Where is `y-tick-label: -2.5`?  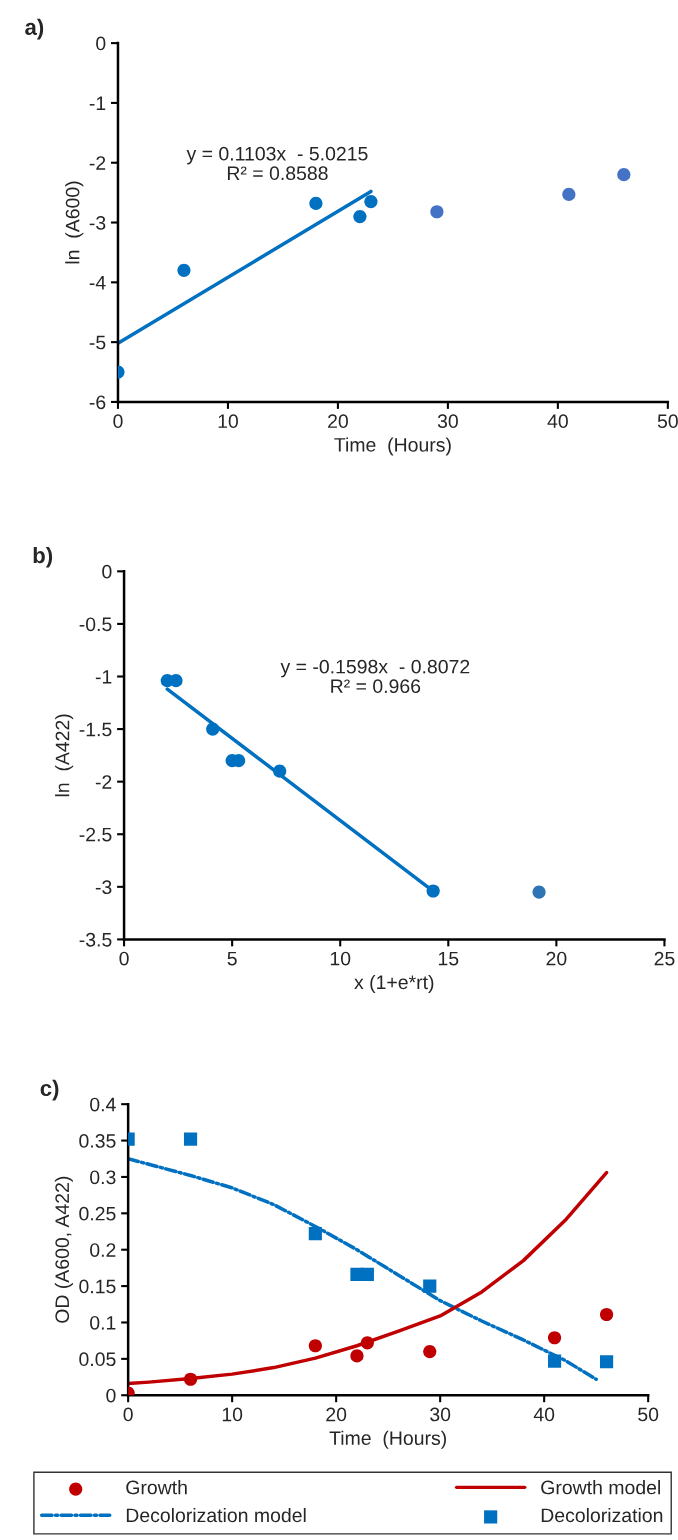
y-tick-label: -2.5 is located at coordinates (95, 834).